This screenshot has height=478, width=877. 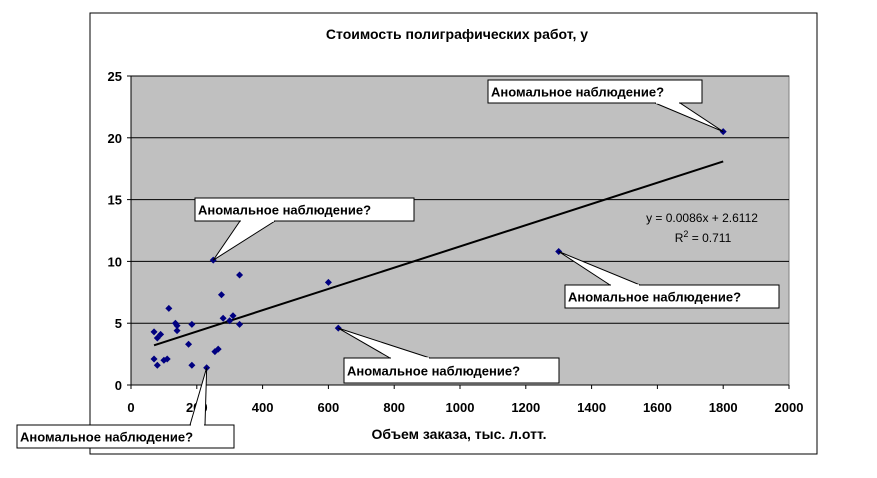 I want to click on y-tick-label: 25, so click(x=115, y=76).